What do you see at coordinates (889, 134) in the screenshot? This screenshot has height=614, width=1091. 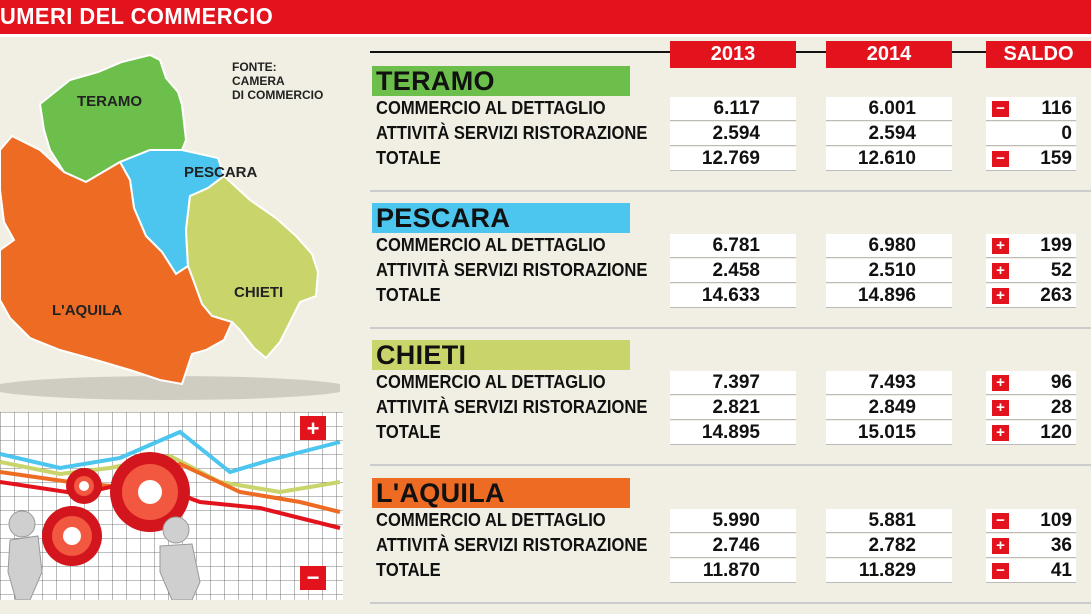 I see `value-2014: 2.594` at bounding box center [889, 134].